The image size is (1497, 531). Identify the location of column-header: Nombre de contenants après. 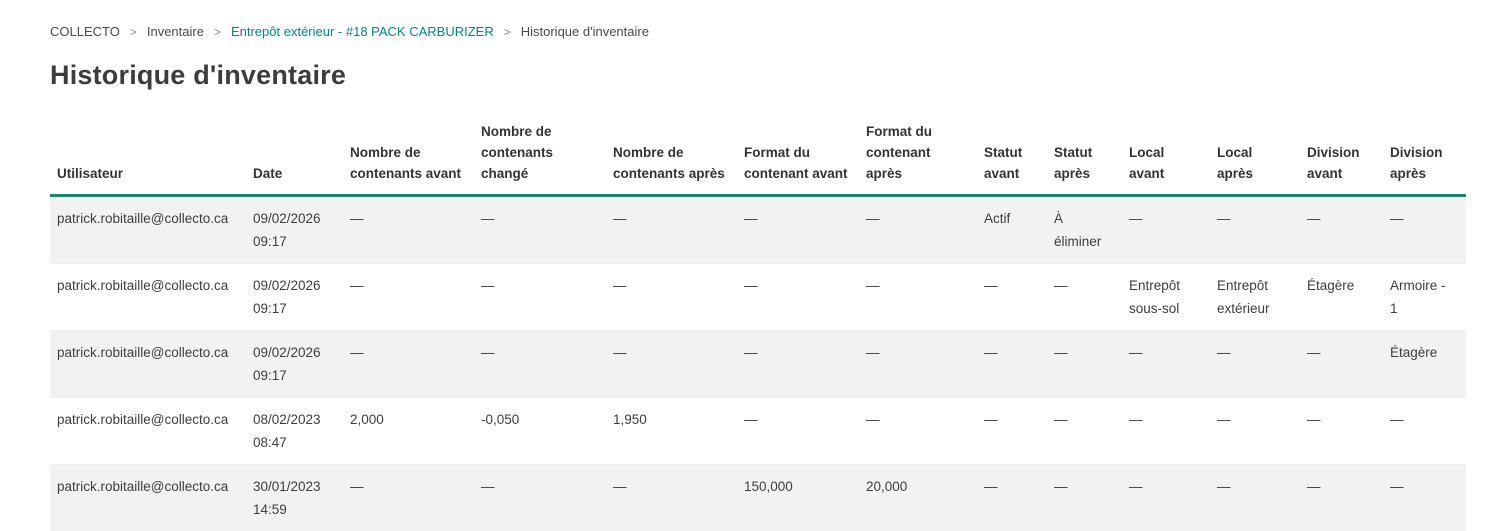
(671, 150).